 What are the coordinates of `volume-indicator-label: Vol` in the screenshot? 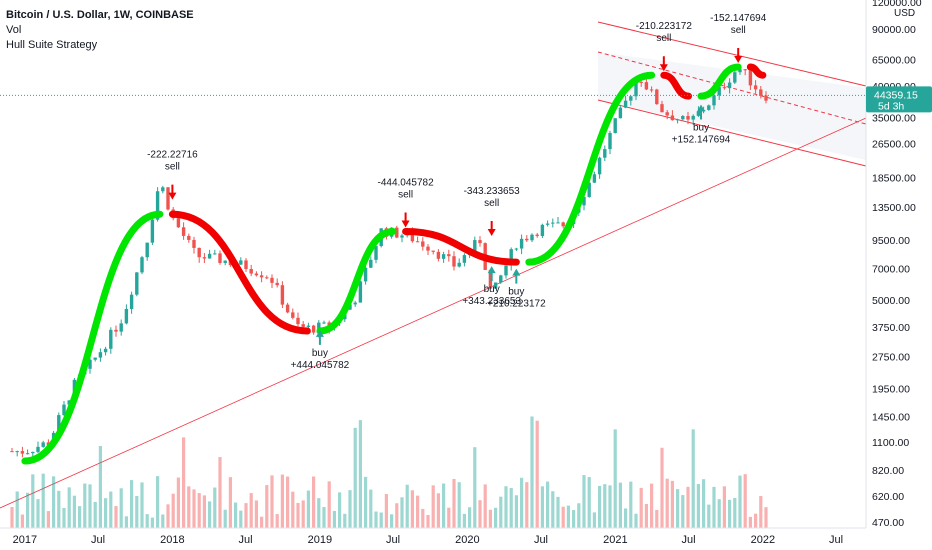 It's located at (14, 30).